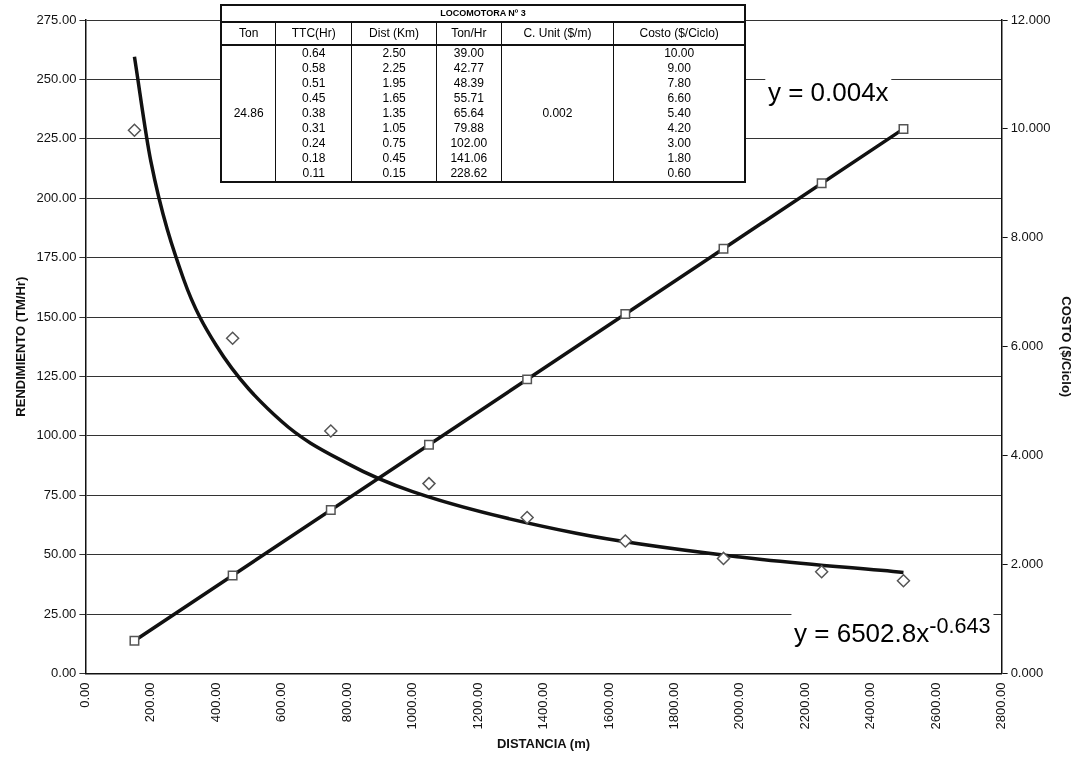 This screenshot has height=766, width=1087. Describe the element at coordinates (313, 68) in the screenshot. I see `annotation: 0.58` at that location.